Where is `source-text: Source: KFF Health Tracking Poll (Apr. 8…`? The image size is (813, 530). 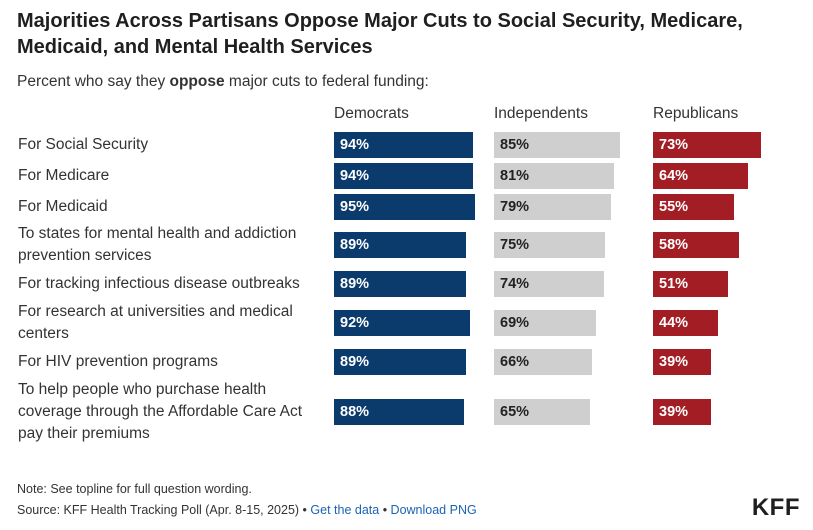 source-text: Source: KFF Health Tracking Poll (Apr. 8… is located at coordinates (164, 510).